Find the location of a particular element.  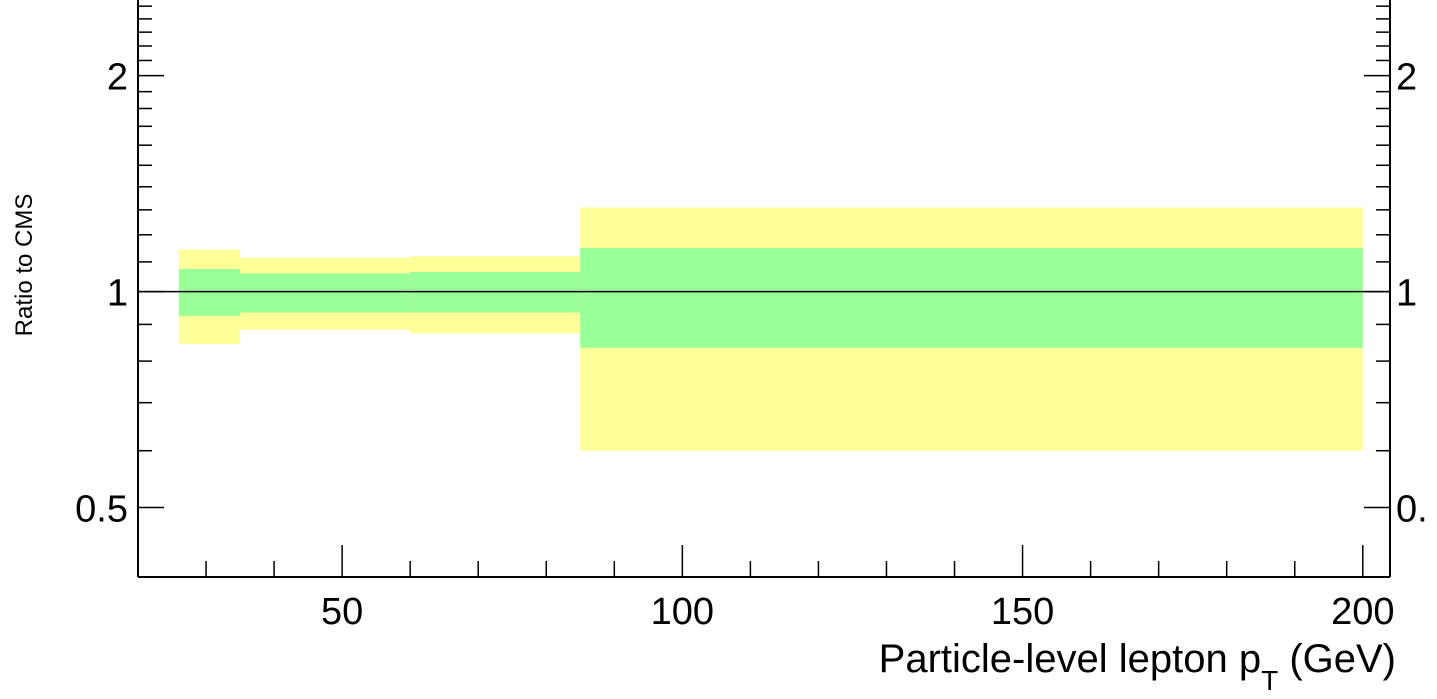

inner-uncertainty-band is located at coordinates (770, 298).